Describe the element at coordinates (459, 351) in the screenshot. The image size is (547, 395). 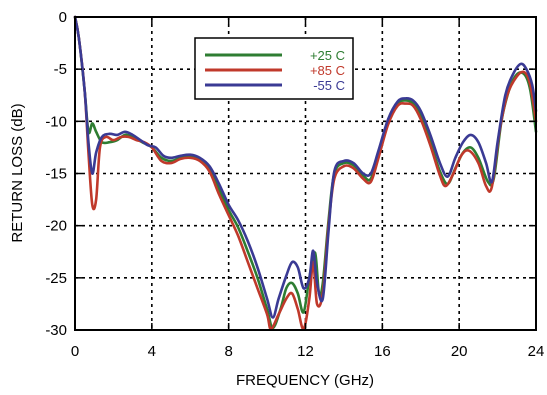
I see `x-tick-label: 20` at that location.